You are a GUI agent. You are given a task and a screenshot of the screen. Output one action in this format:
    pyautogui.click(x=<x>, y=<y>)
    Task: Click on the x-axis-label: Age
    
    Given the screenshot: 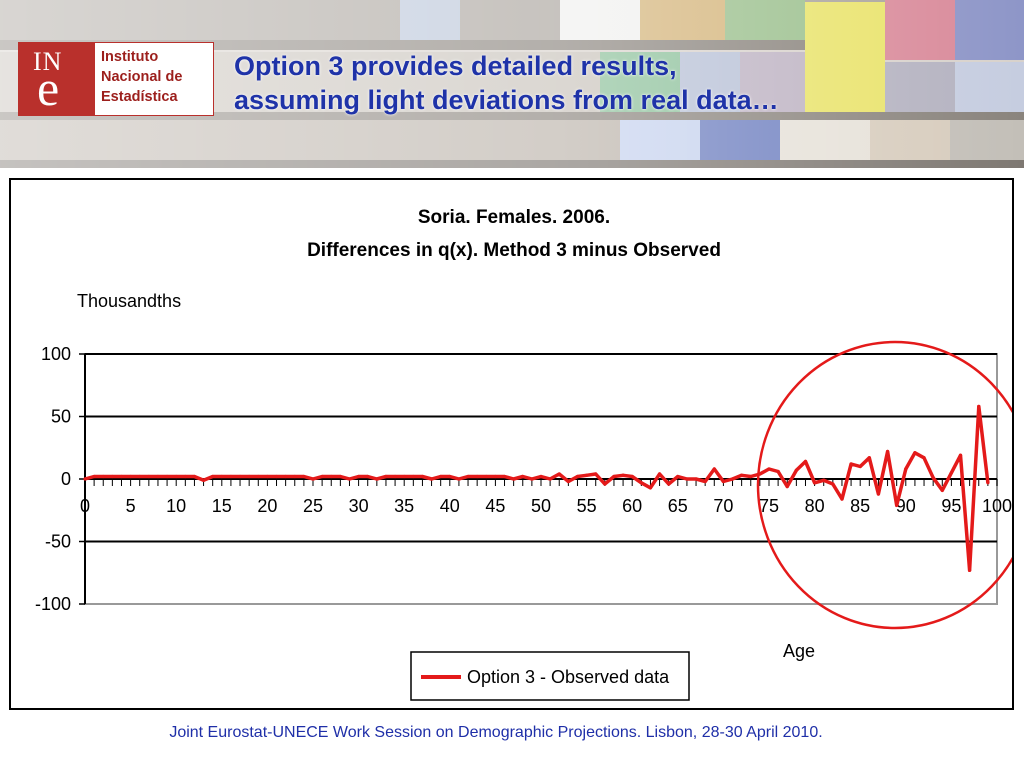 What is the action you would take?
    pyautogui.click(x=799, y=651)
    